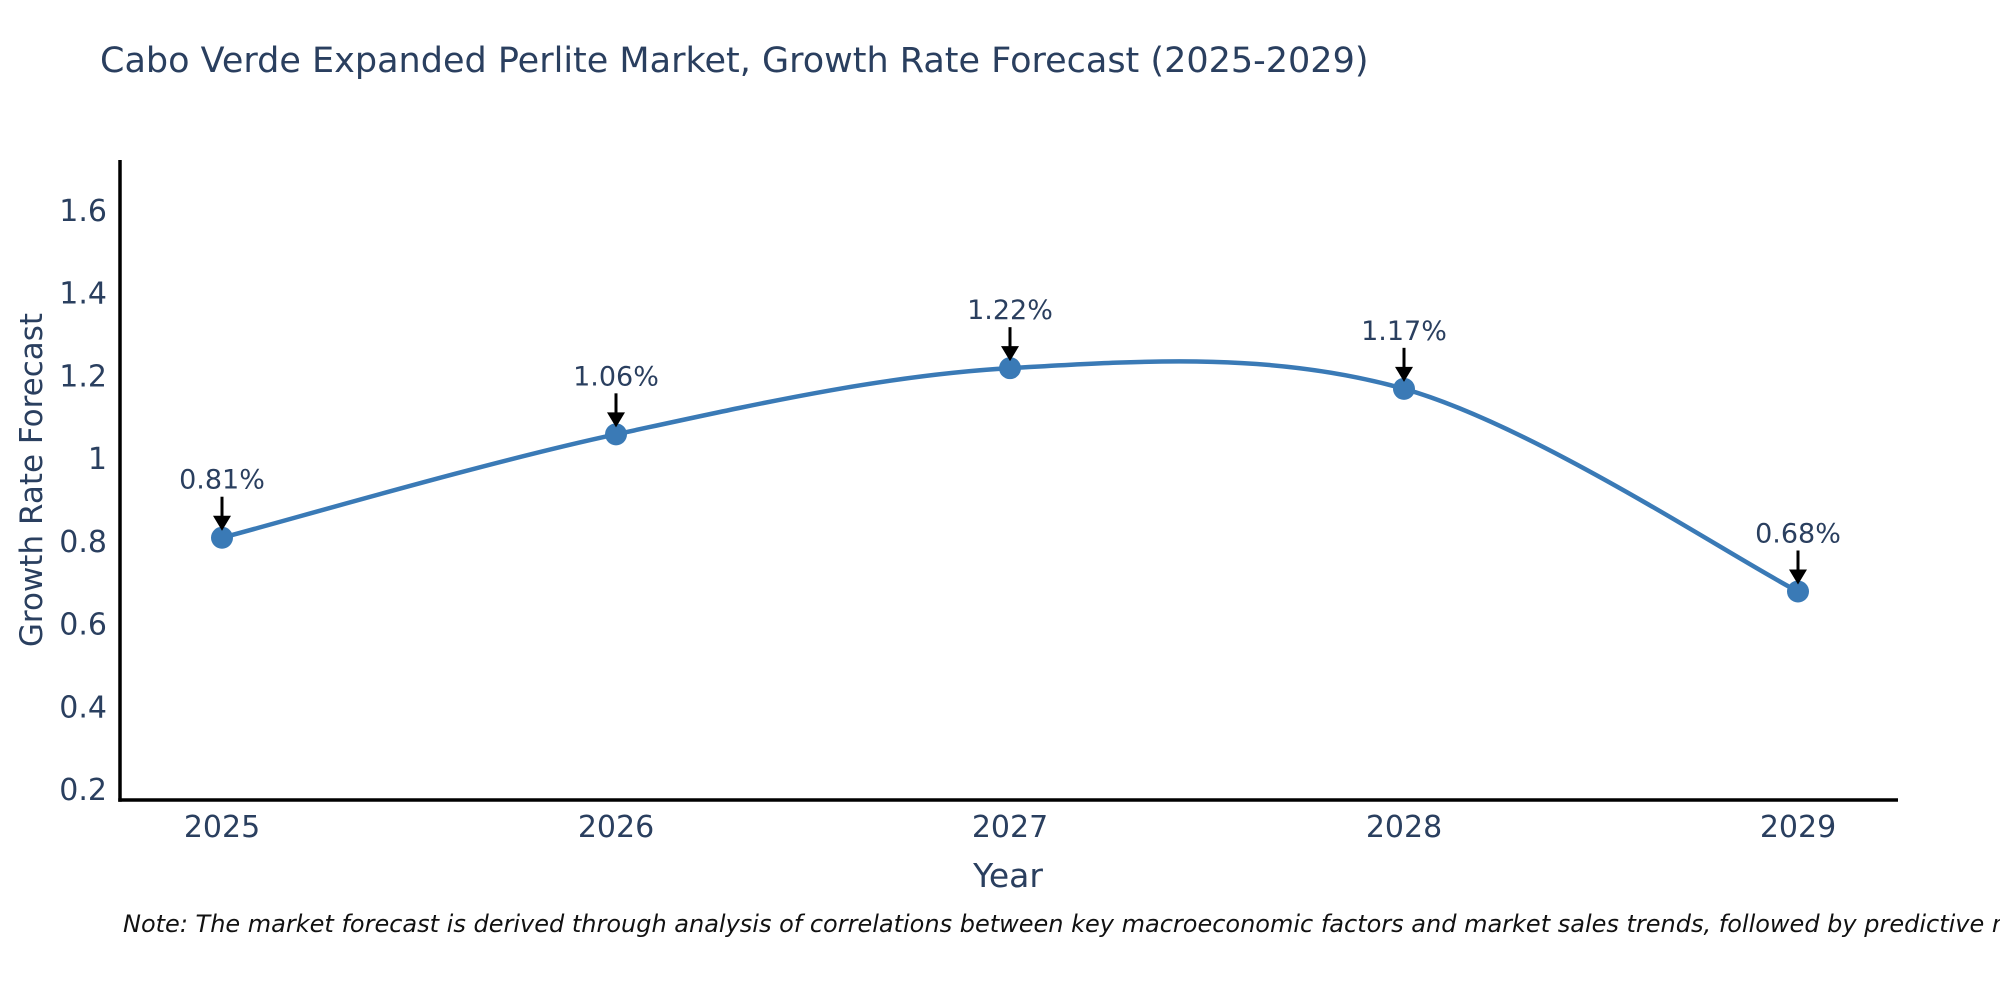 The height and width of the screenshot is (1000, 2000). What do you see at coordinates (1404, 827) in the screenshot?
I see `x-tick-label: 2028` at bounding box center [1404, 827].